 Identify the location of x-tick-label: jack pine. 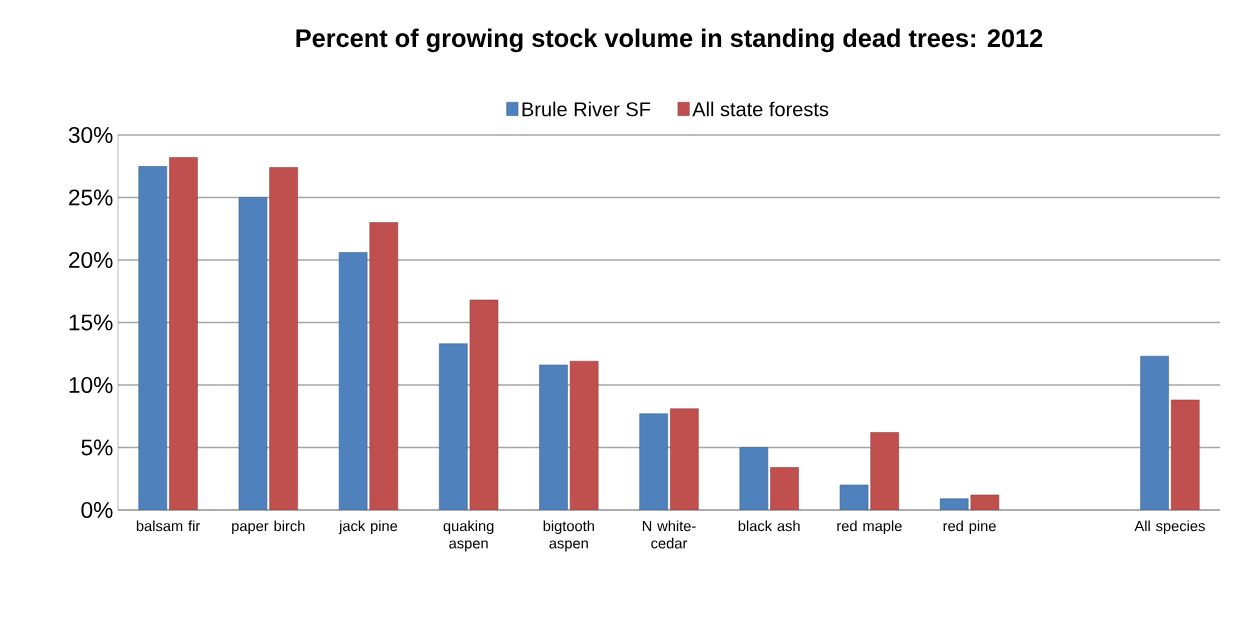
(368, 527).